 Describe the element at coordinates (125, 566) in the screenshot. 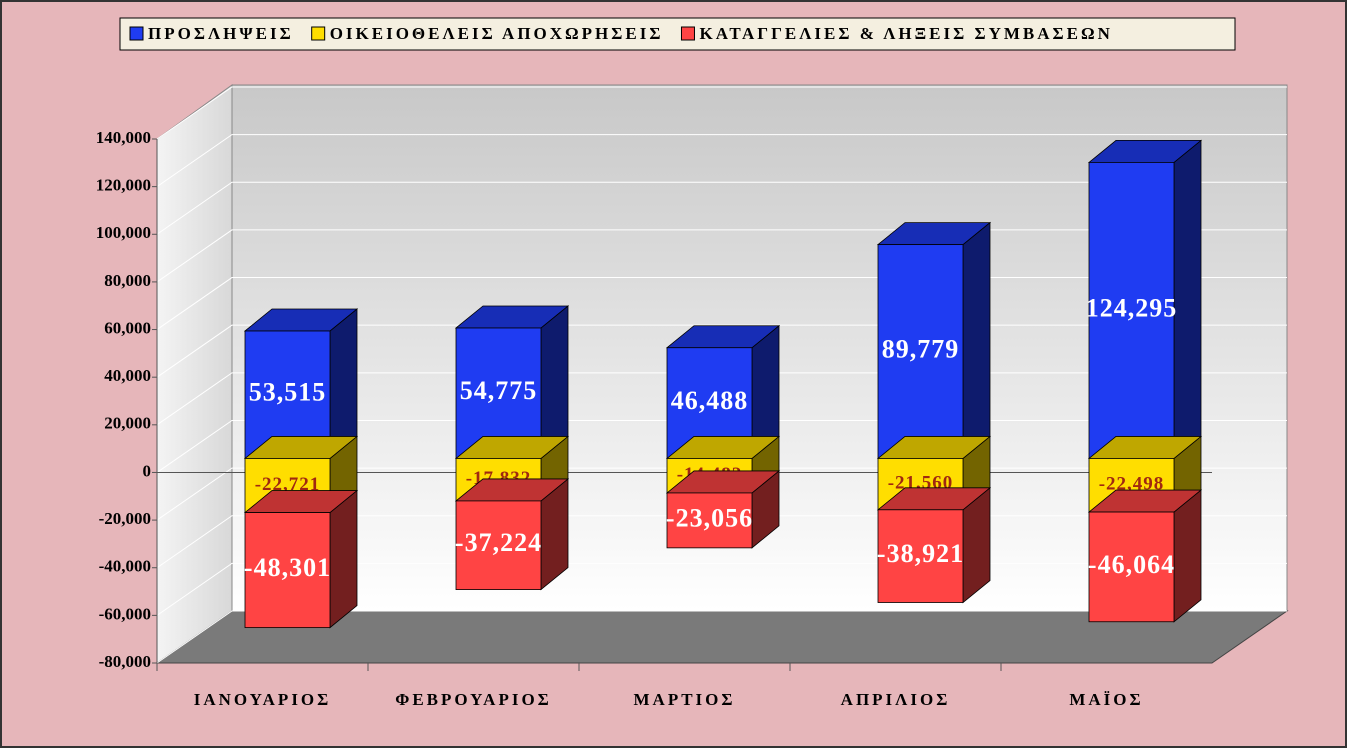

I see `y-tick-label: -40,000` at that location.